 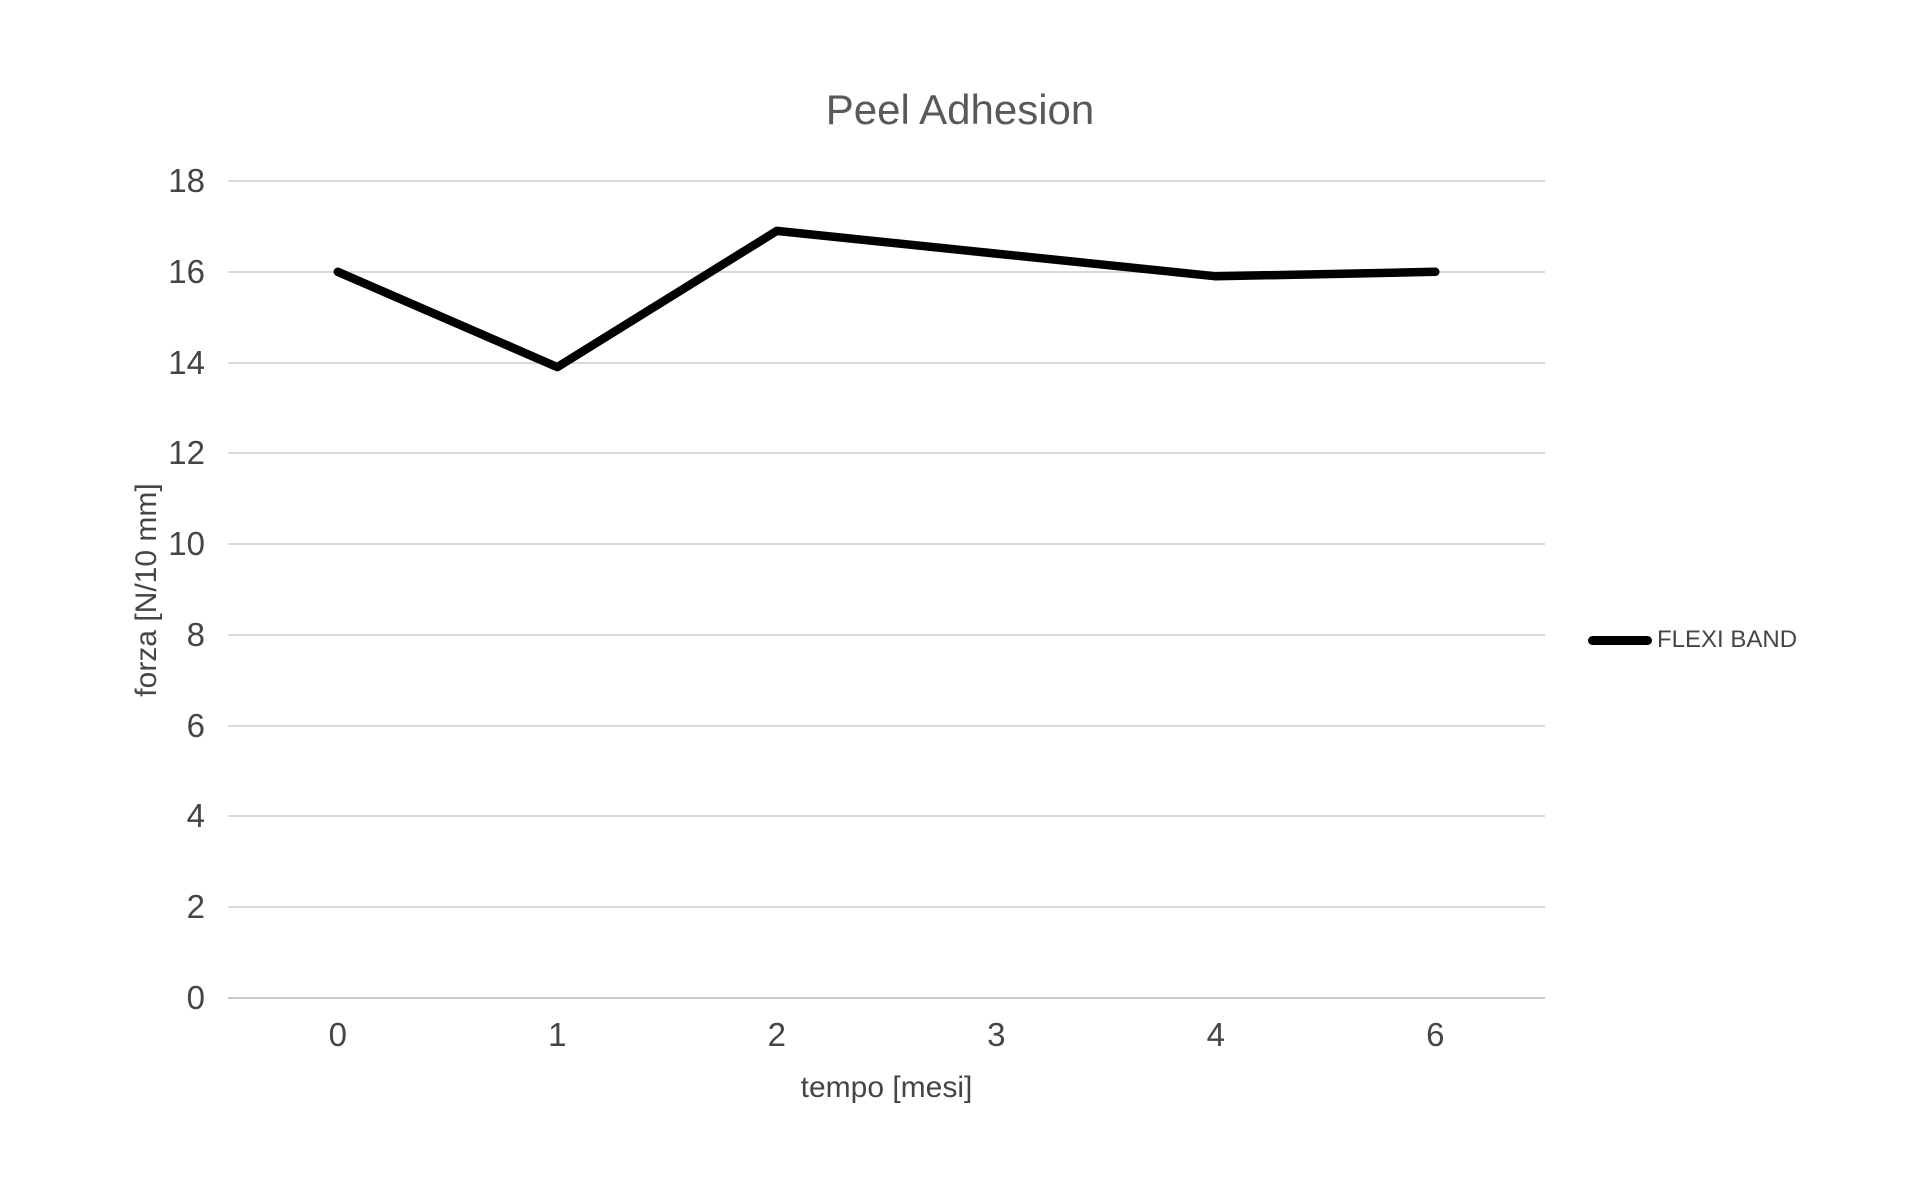 What do you see at coordinates (186, 544) in the screenshot?
I see `y-tick-label: 10` at bounding box center [186, 544].